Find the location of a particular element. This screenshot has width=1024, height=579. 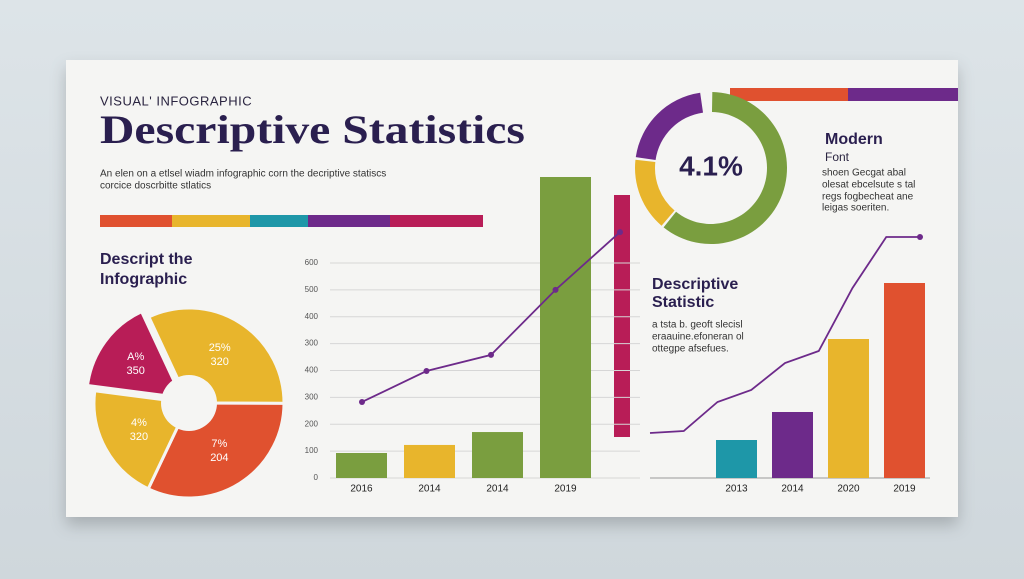

section-heading: Statistic is located at coordinates (683, 302).